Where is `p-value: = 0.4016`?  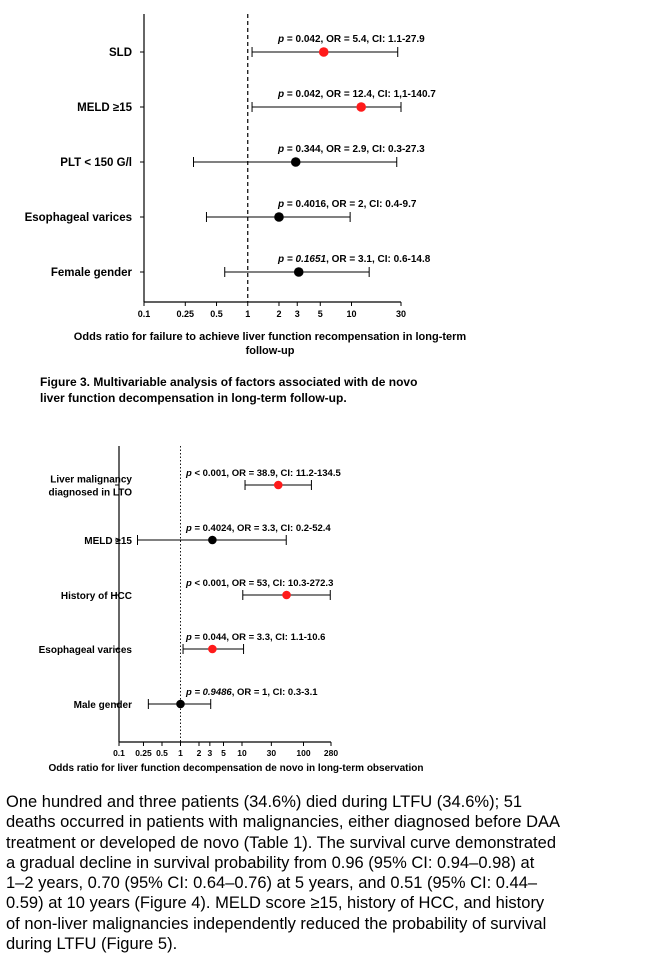
p-value: = 0.4016 is located at coordinates (305, 204).